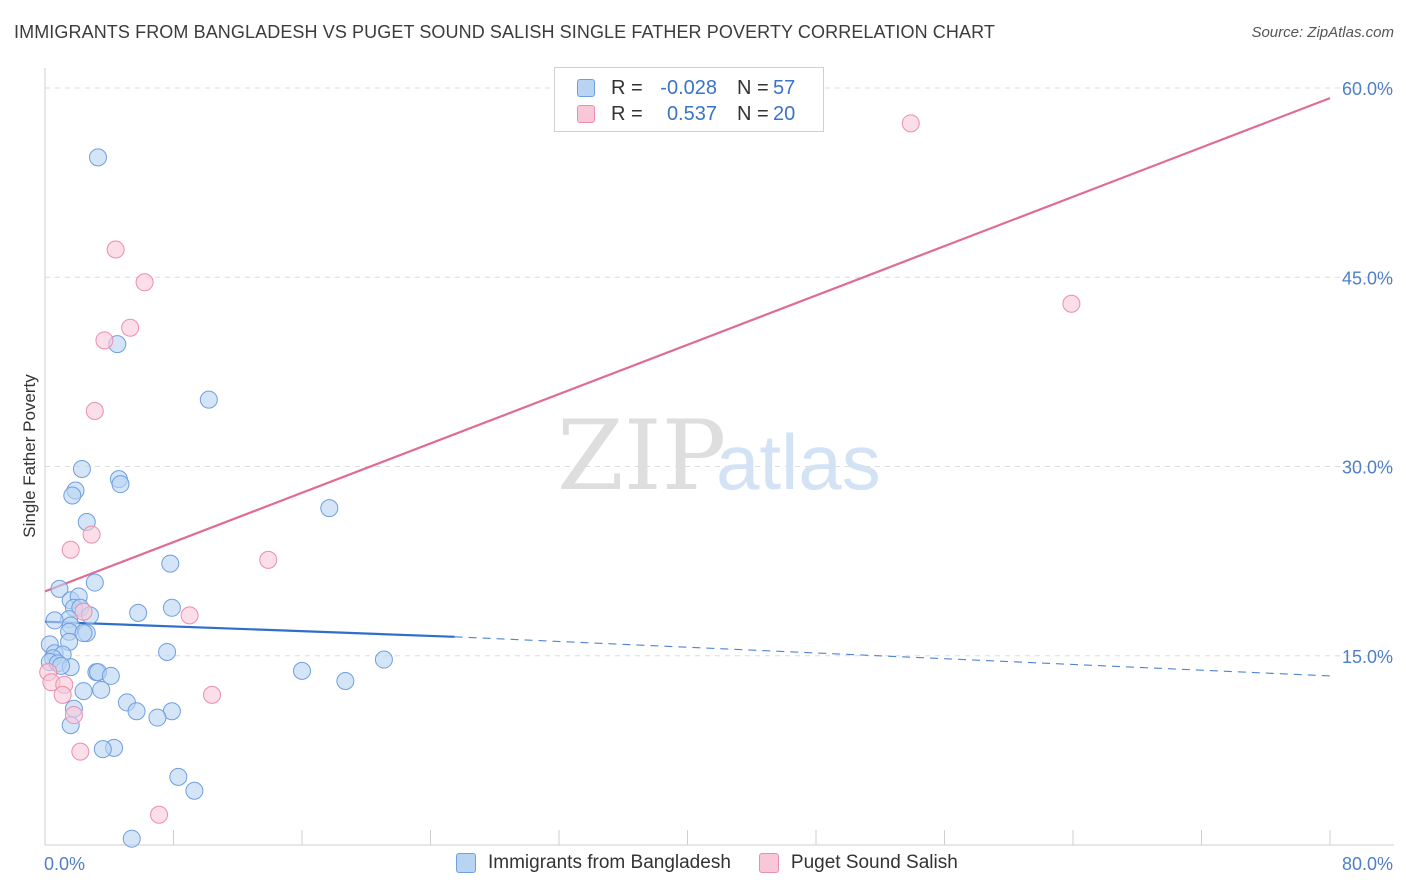 Image resolution: width=1406 pixels, height=892 pixels. What do you see at coordinates (784, 113) in the screenshot?
I see `n-value-salish: 20` at bounding box center [784, 113].